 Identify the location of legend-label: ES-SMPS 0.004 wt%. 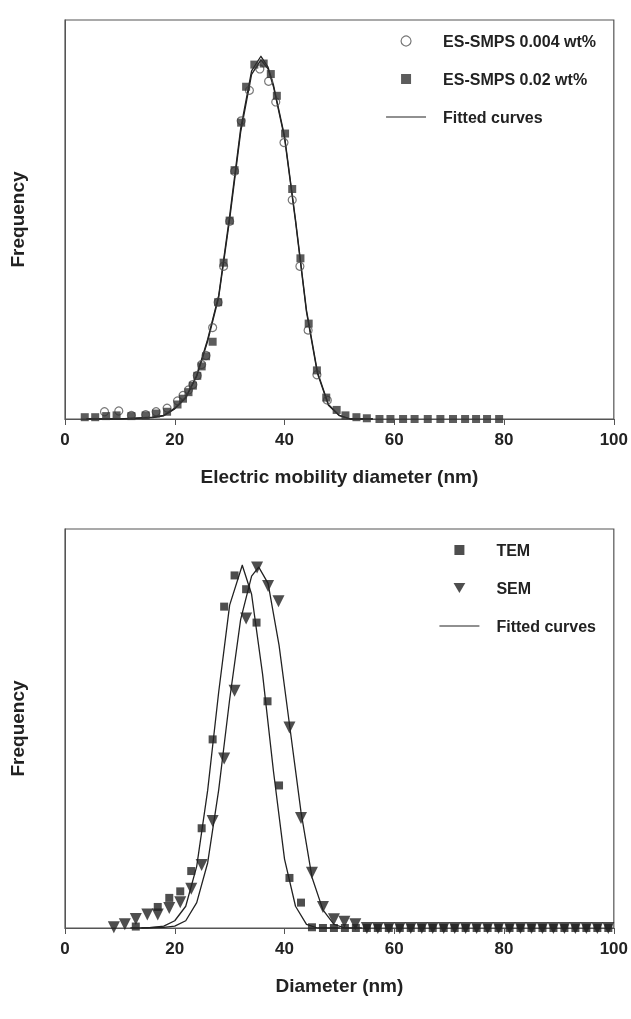
(520, 41).